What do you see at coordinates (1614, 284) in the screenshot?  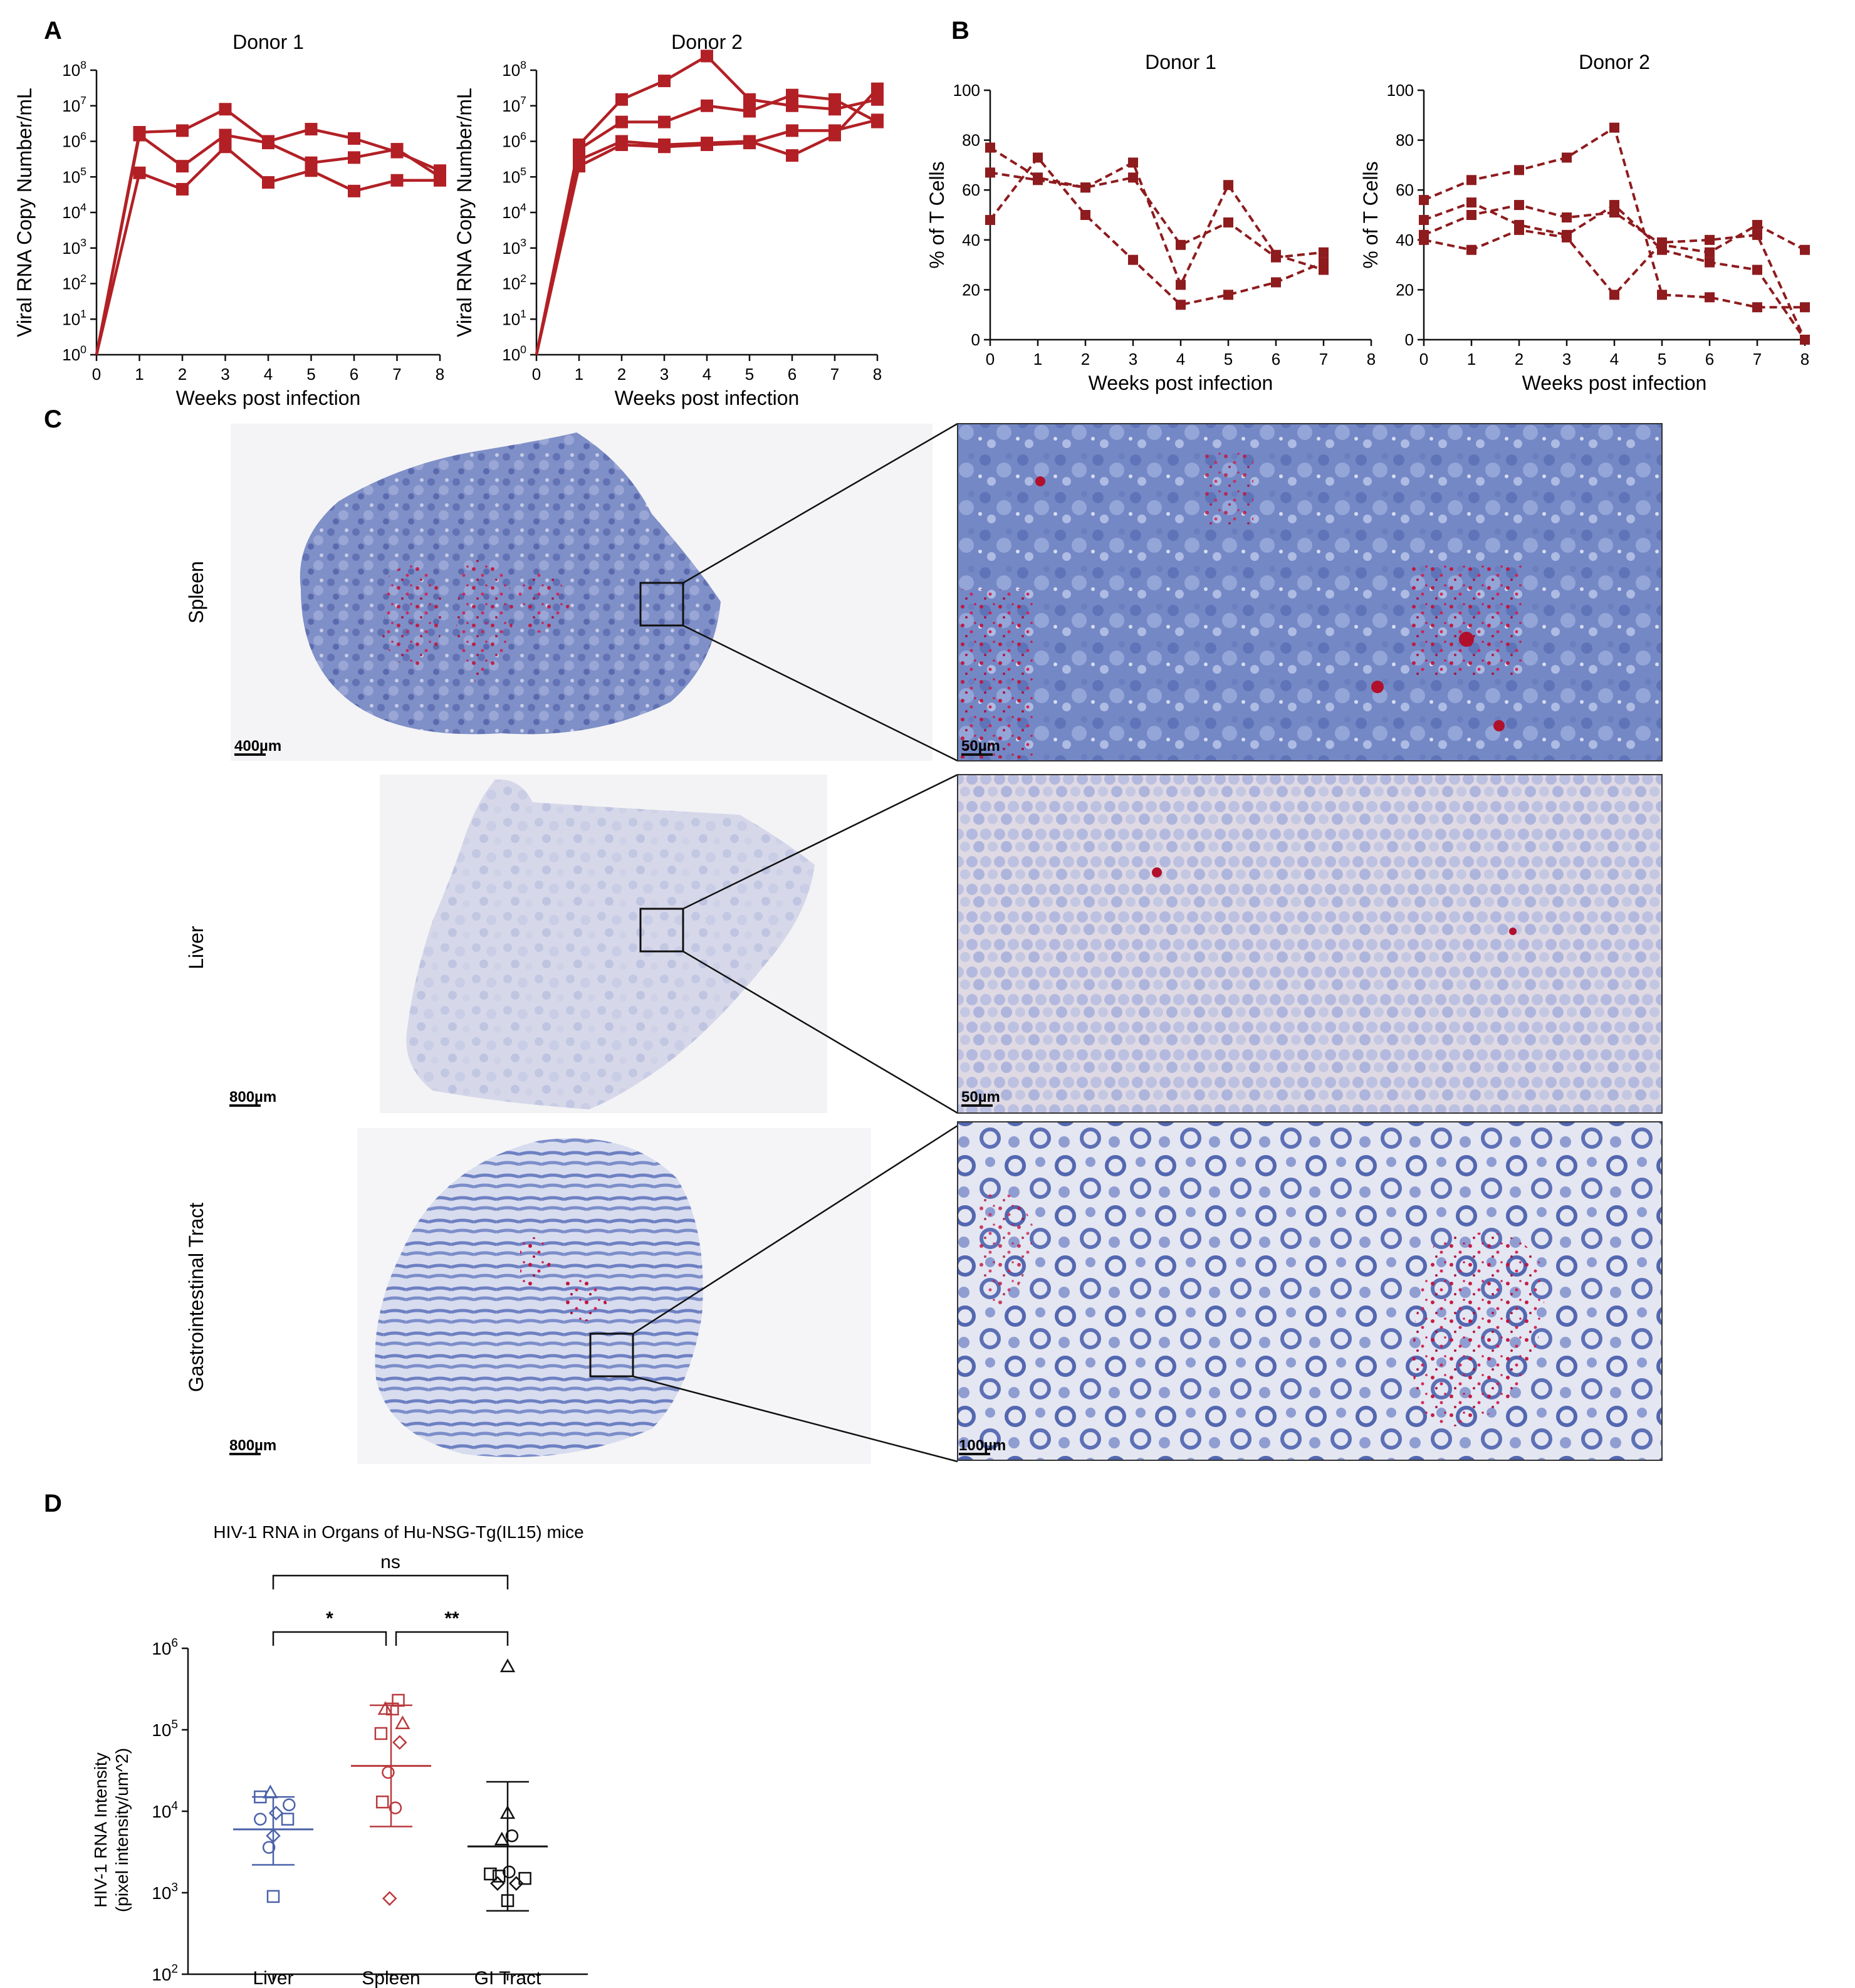 I see `series-line` at bounding box center [1614, 284].